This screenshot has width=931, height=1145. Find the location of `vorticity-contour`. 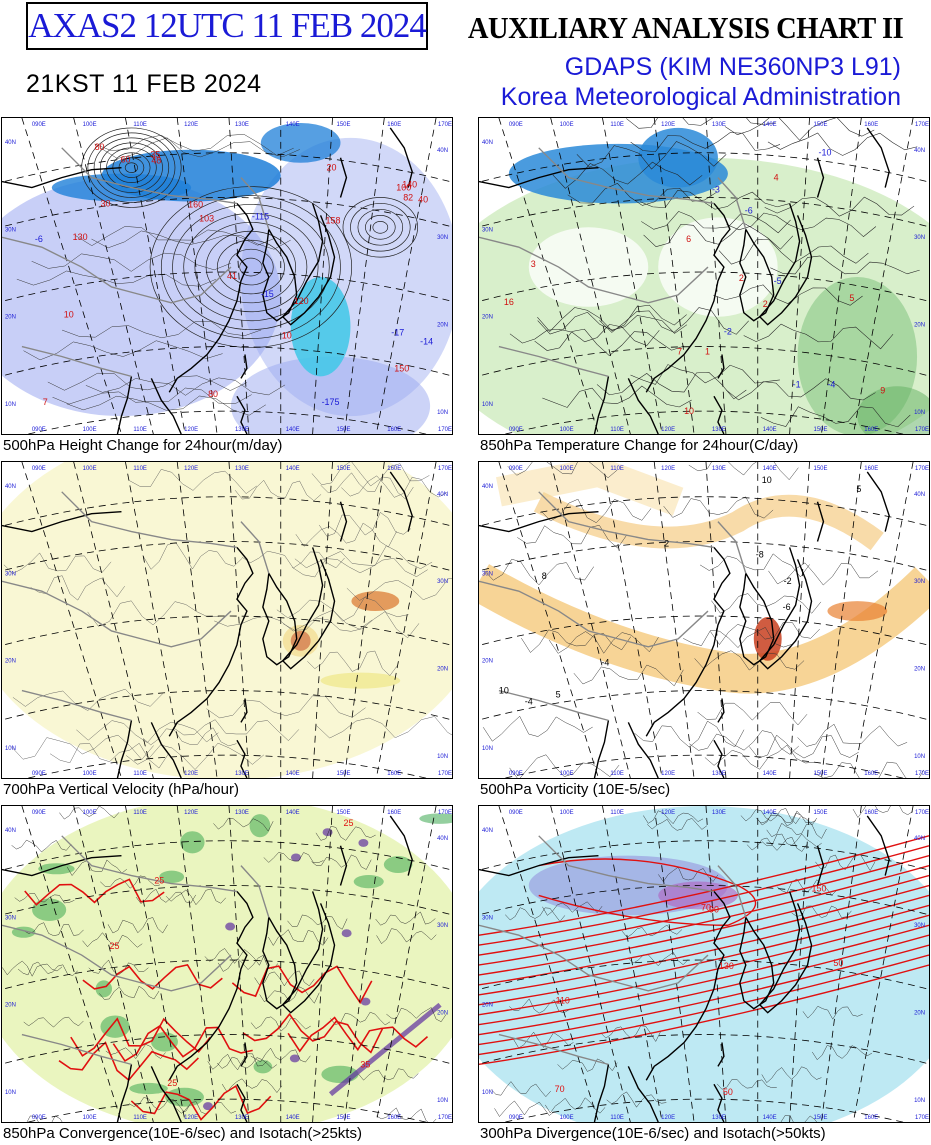

vorticity-contour is located at coordinates (689, 734).